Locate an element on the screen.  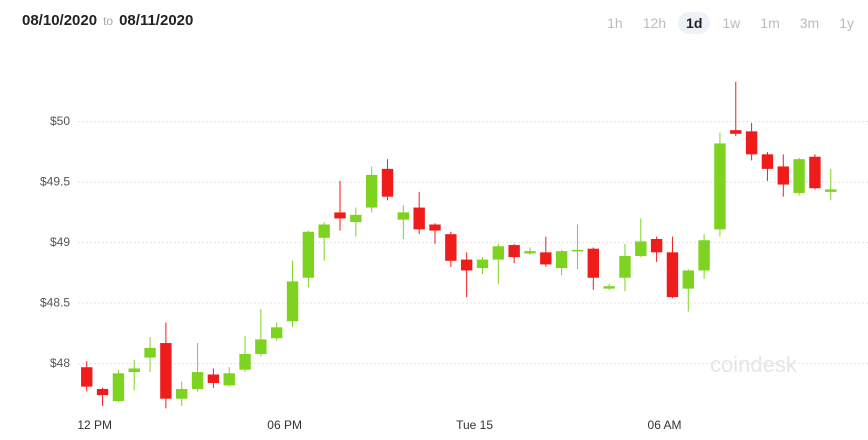
to-date: 08/11/2020 is located at coordinates (156, 20).